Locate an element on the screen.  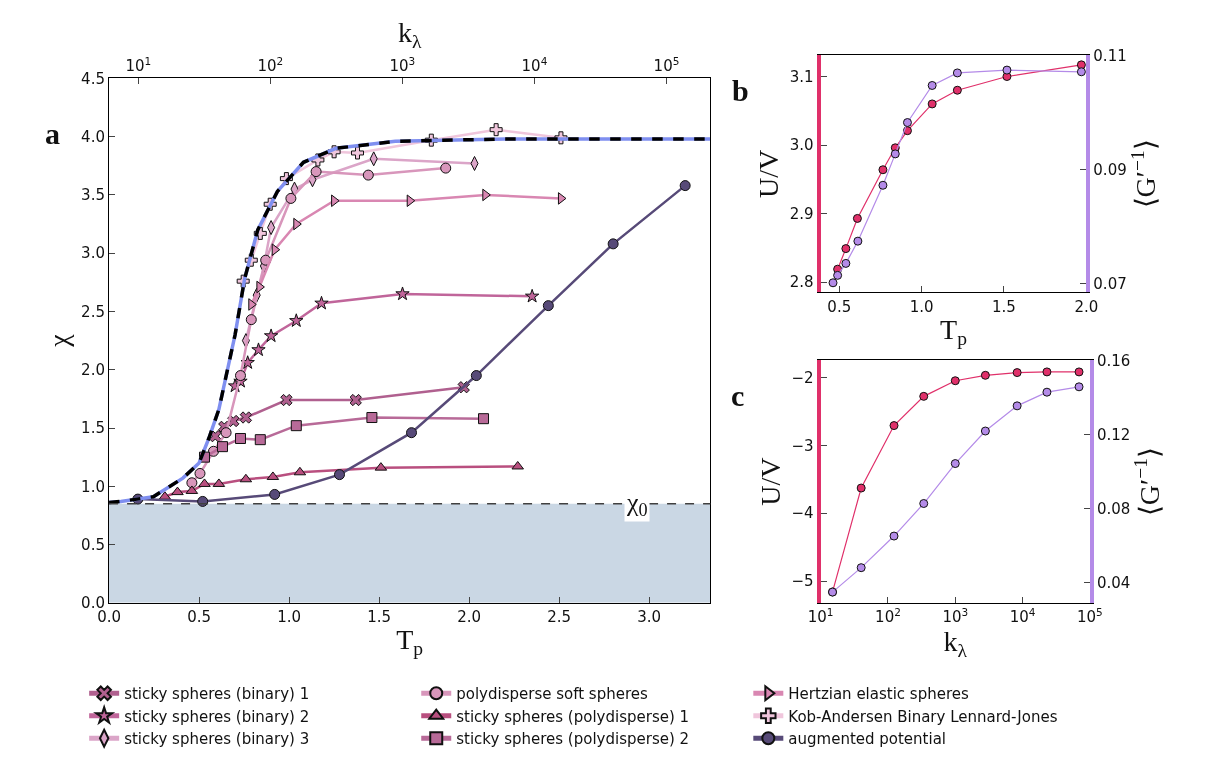
legend-label: sticky spheres (polydisperse) 1 is located at coordinates (573, 716).